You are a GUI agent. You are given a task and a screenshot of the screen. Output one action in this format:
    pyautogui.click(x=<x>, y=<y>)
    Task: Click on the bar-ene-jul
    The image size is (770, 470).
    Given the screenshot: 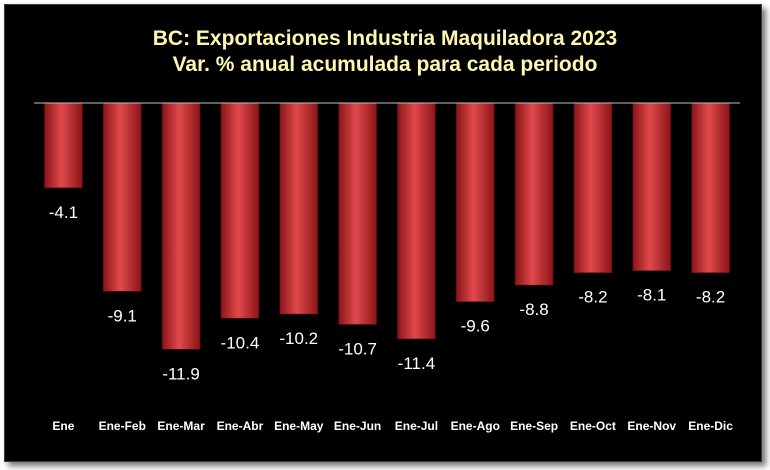 What is the action you would take?
    pyautogui.click(x=416, y=221)
    